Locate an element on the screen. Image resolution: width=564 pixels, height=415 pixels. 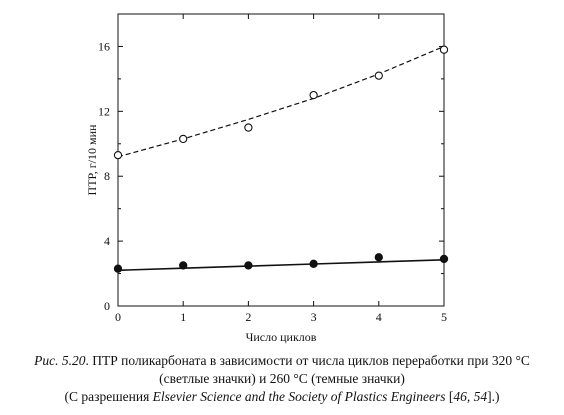
y-tick-label: 8 is located at coordinates (107, 176).